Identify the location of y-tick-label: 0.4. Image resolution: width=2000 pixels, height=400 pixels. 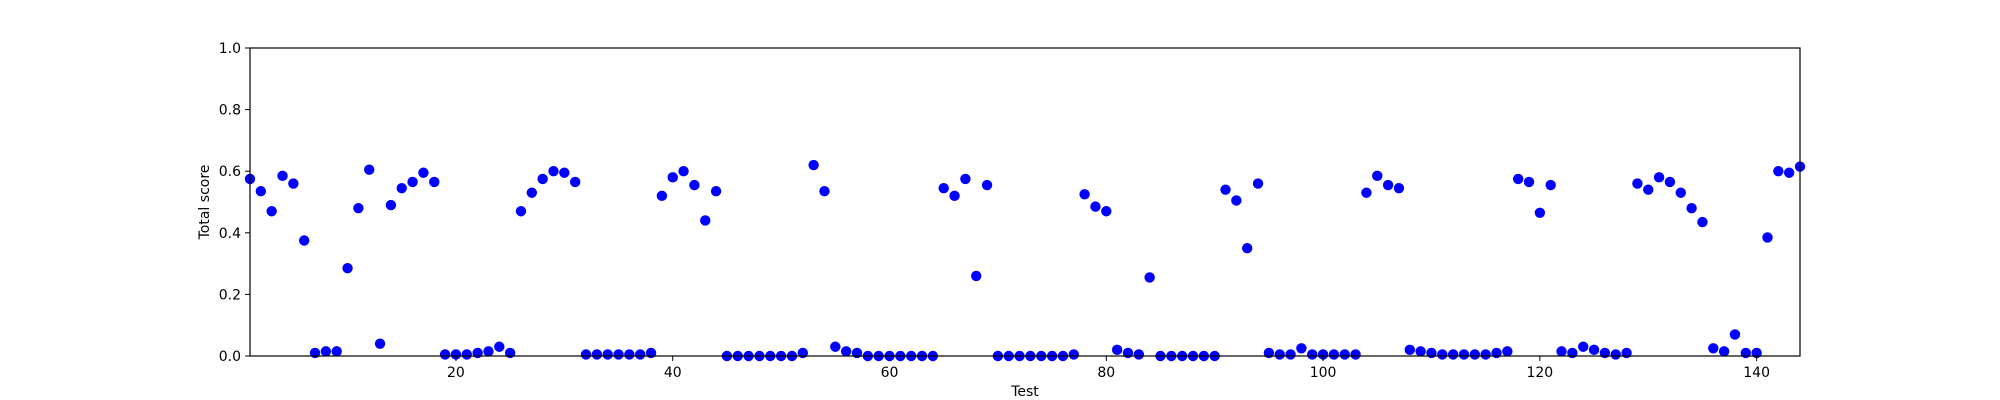
(230, 234).